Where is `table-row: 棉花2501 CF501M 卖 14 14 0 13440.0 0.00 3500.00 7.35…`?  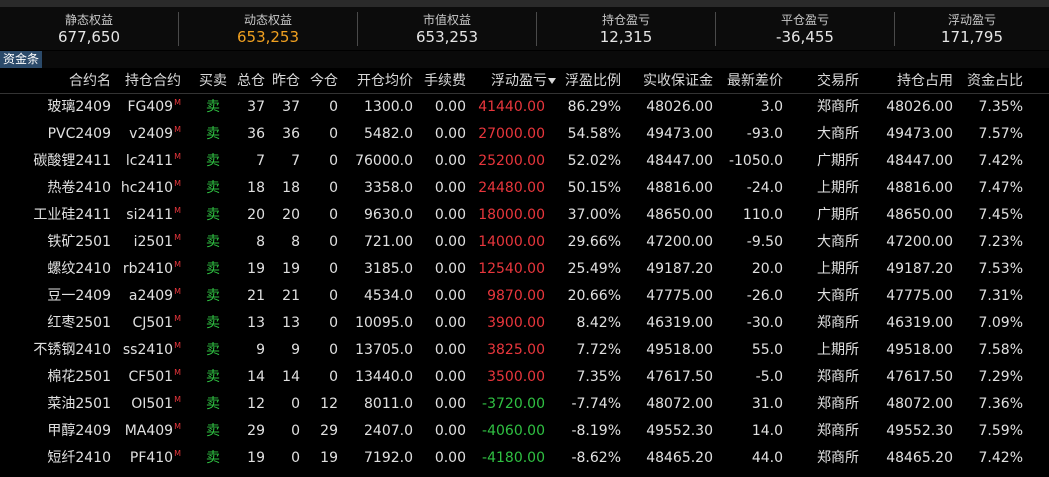 table-row: 棉花2501 CF501M 卖 14 14 0 13440.0 0.00 3500.00 7.35… is located at coordinates (524, 377).